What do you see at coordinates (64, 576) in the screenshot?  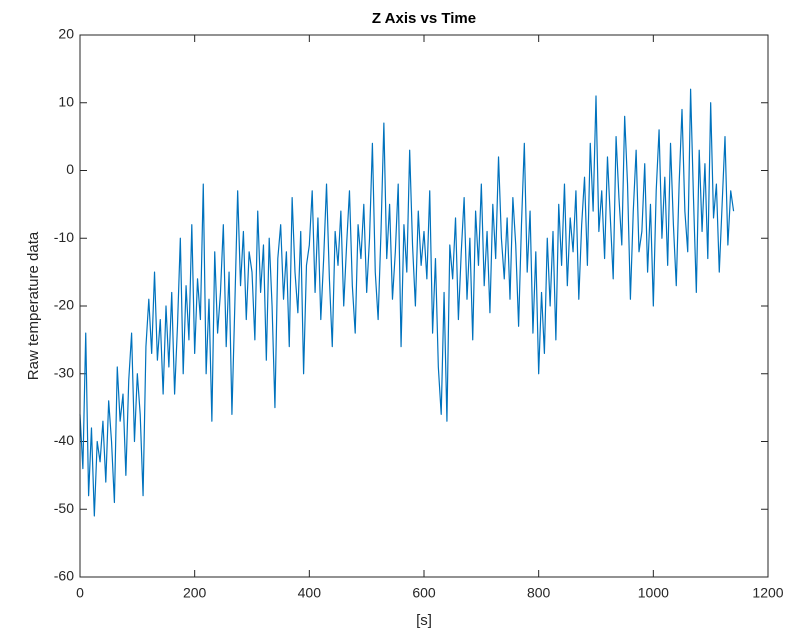 I see `y-tick-label: -60` at bounding box center [64, 576].